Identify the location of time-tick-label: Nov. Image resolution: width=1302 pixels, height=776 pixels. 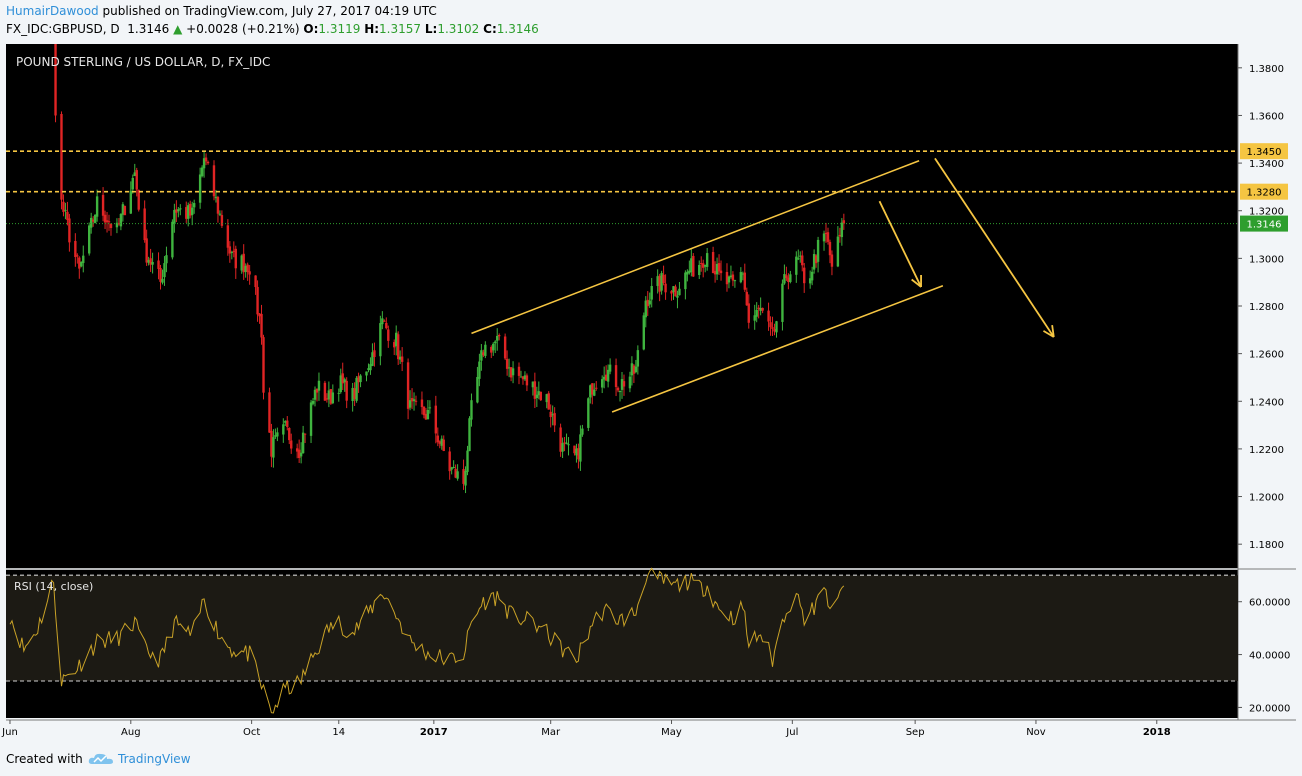
(1036, 732).